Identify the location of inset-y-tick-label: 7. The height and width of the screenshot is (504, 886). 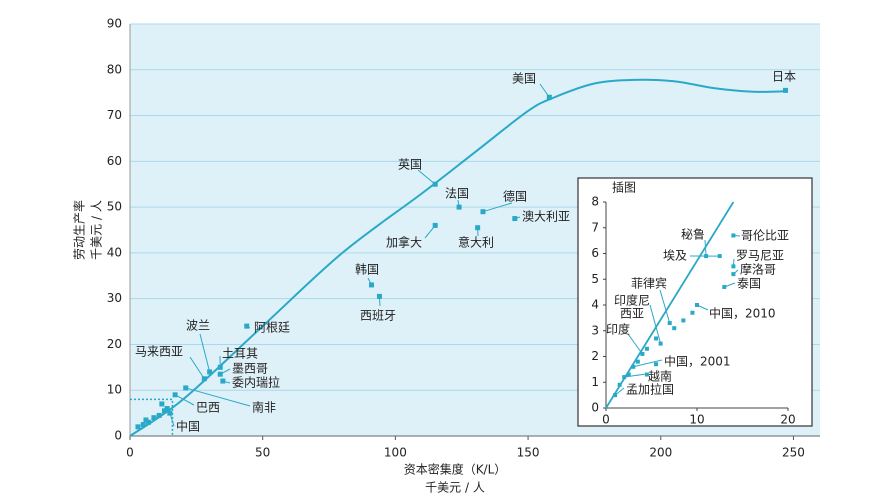
(595, 227).